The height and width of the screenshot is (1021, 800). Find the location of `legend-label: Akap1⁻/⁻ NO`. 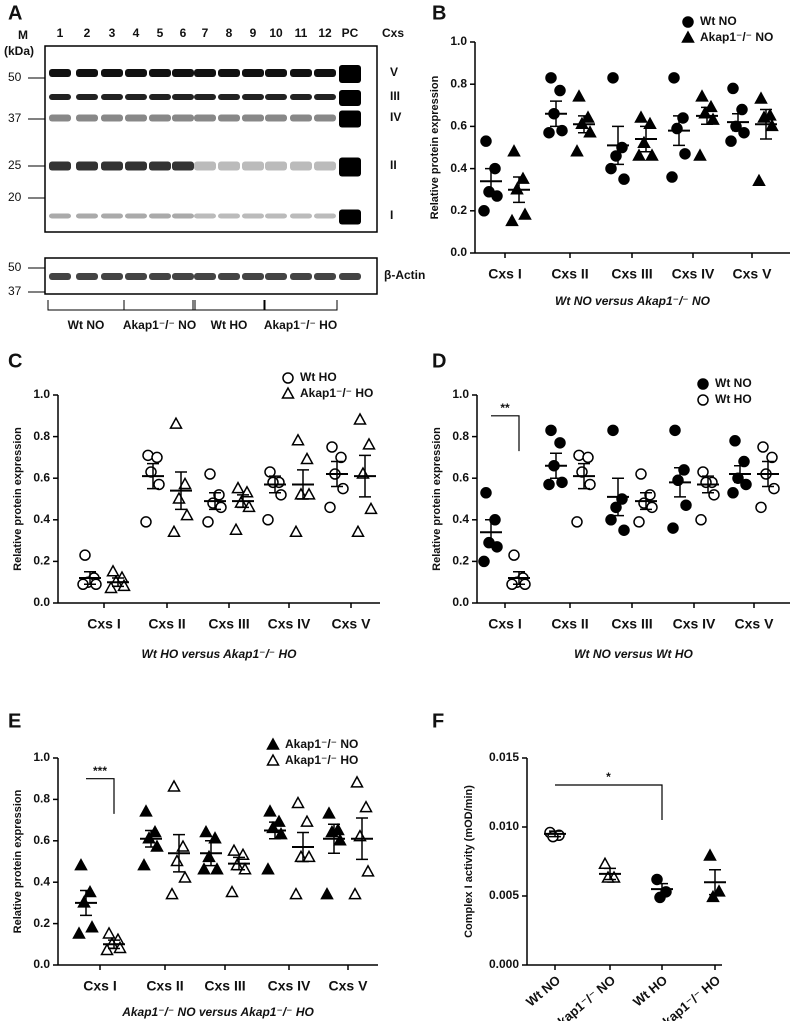

legend-label: Akap1⁻/⁻ NO is located at coordinates (736, 37).